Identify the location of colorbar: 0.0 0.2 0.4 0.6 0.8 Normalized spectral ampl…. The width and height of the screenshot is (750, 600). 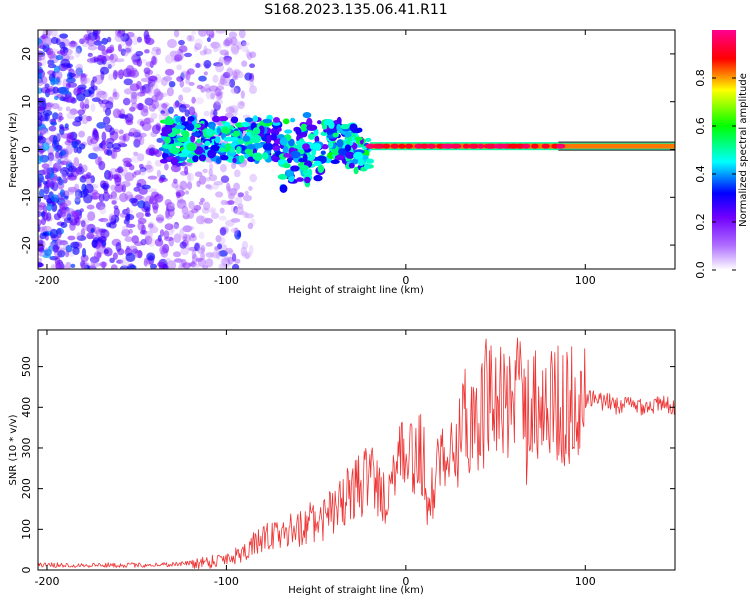
(721, 154).